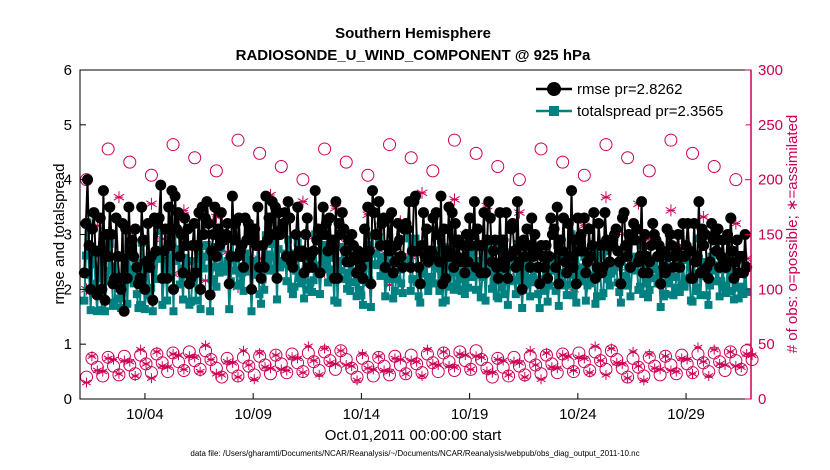 The width and height of the screenshot is (830, 470). Describe the element at coordinates (68, 125) in the screenshot. I see `y-left-tick-label: 5` at that location.